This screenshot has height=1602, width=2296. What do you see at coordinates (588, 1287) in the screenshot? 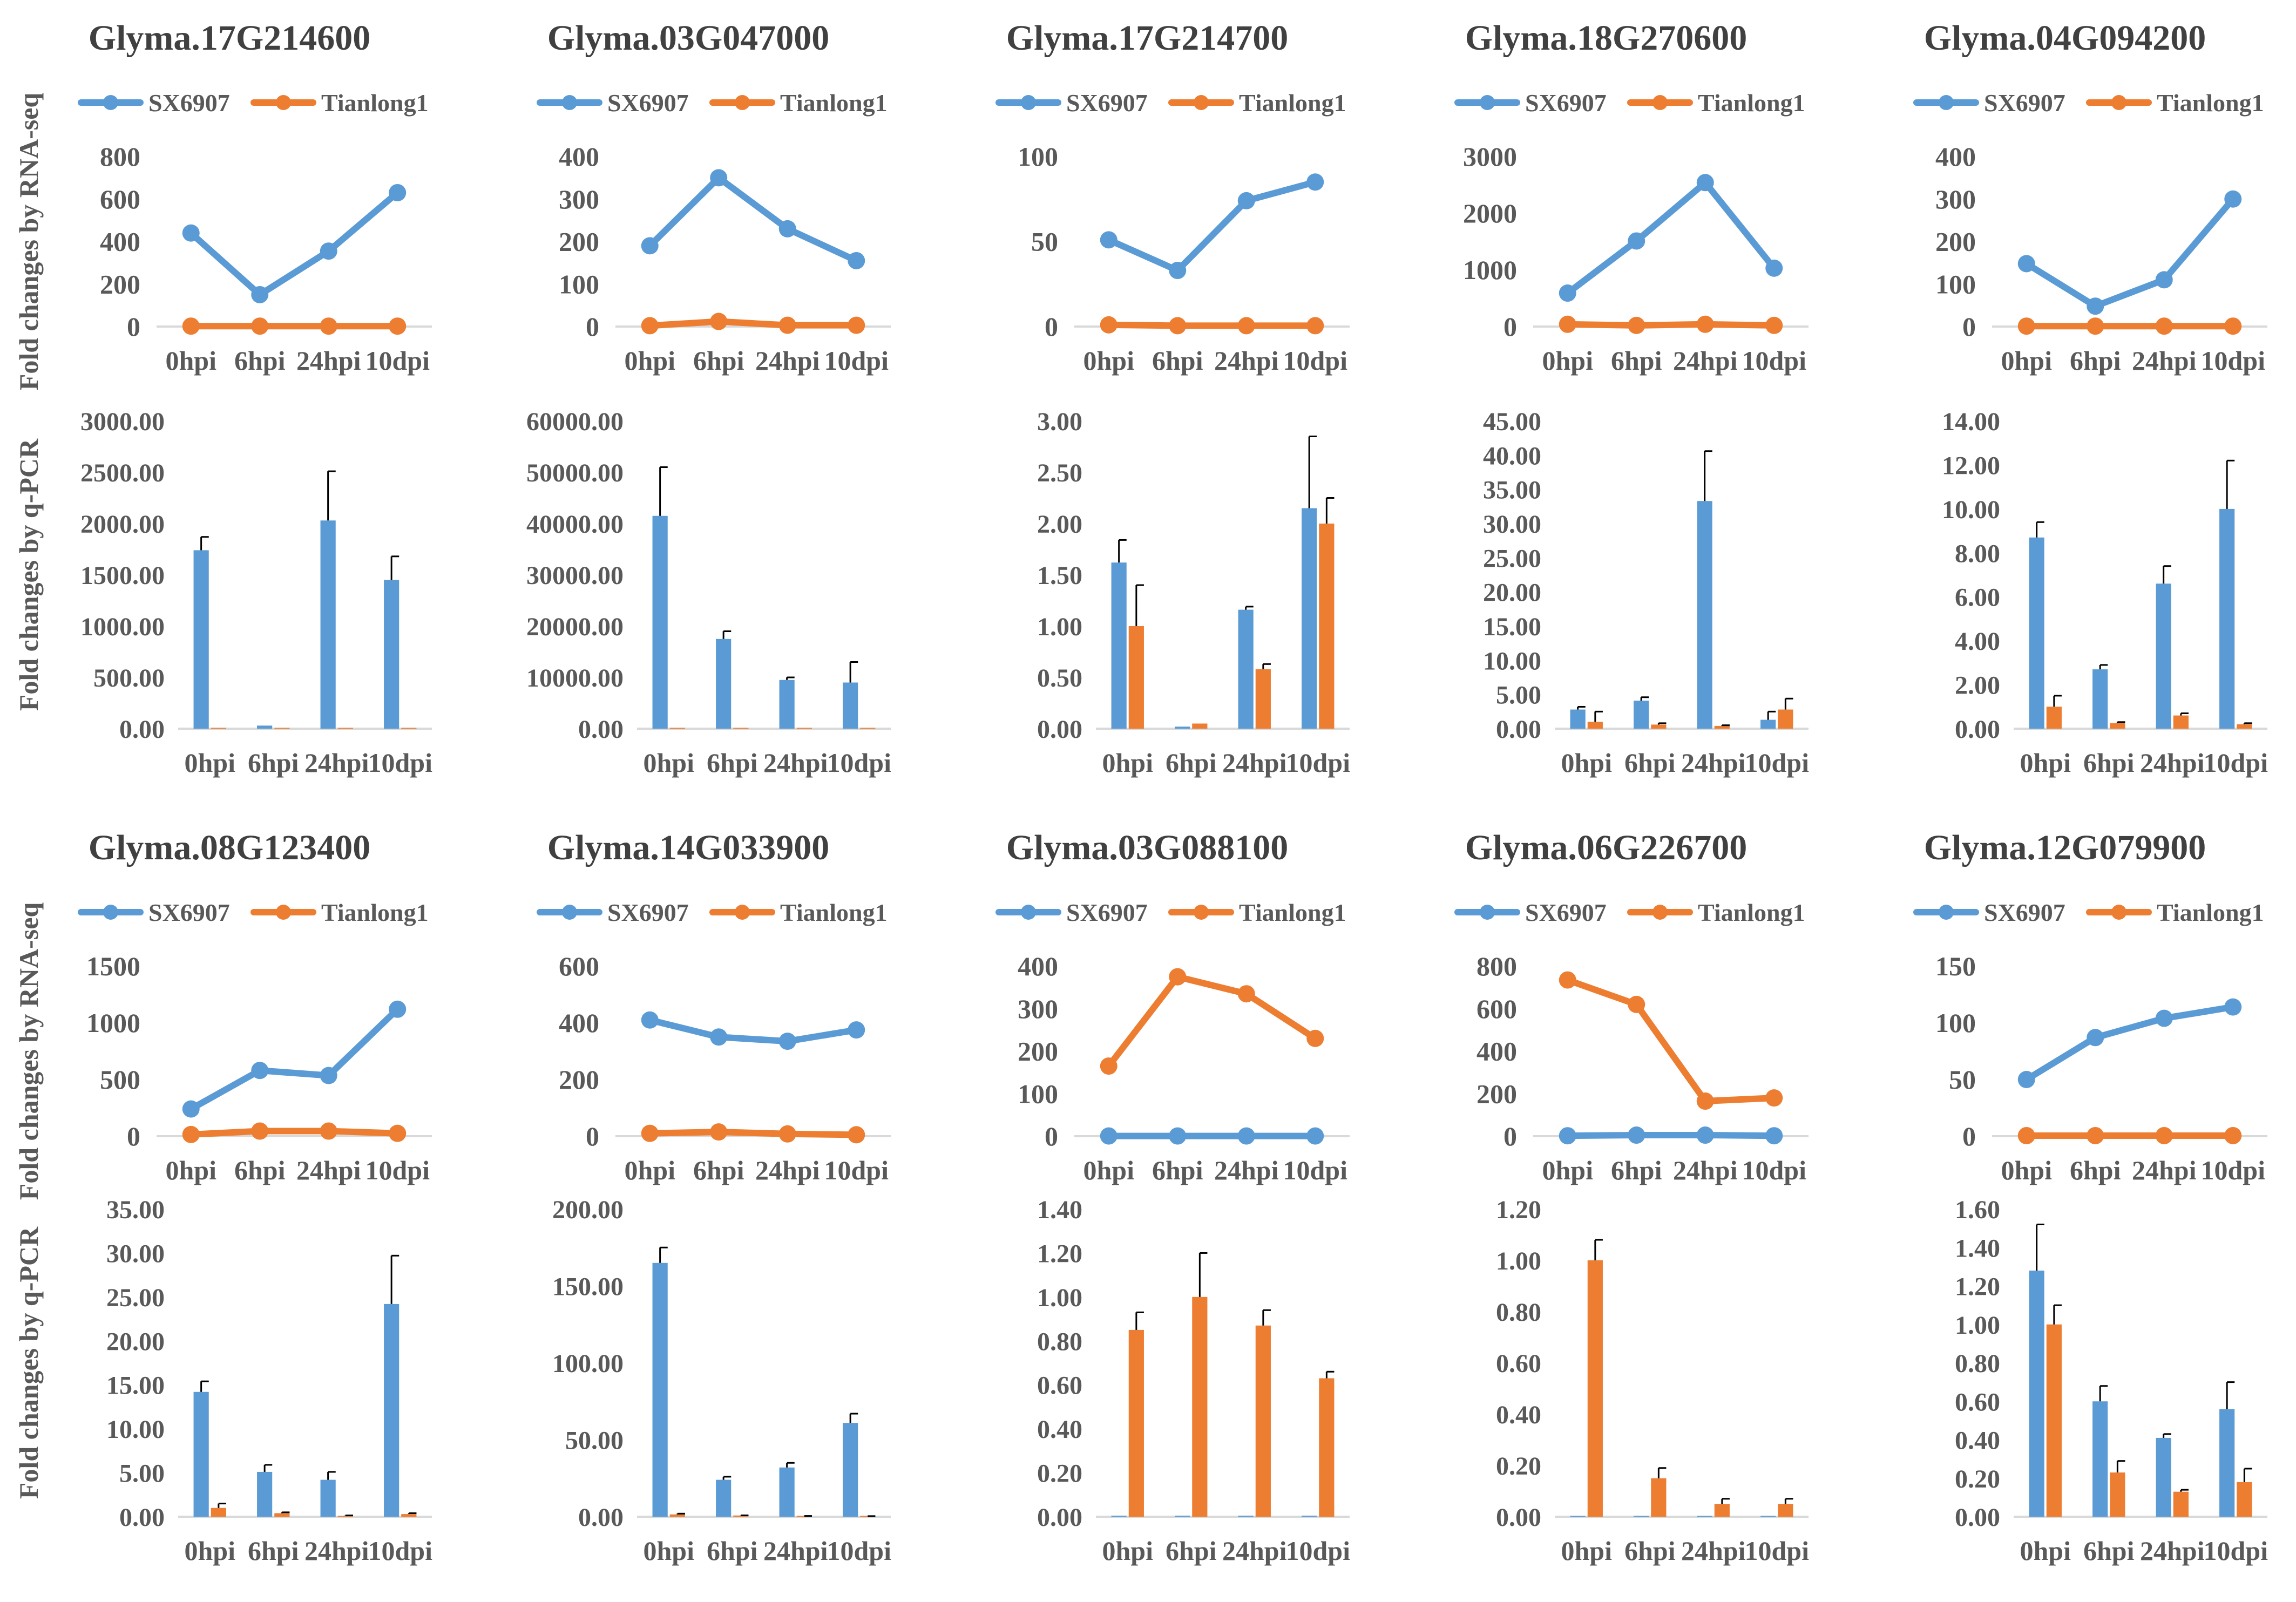
I see `y-tick-label: 150.00` at bounding box center [588, 1287].